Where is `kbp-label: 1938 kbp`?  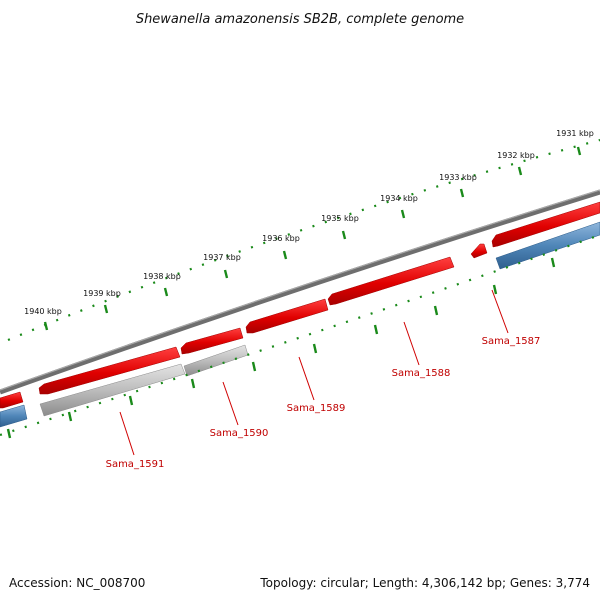
kbp-label: 1938 kbp is located at coordinates (162, 276).